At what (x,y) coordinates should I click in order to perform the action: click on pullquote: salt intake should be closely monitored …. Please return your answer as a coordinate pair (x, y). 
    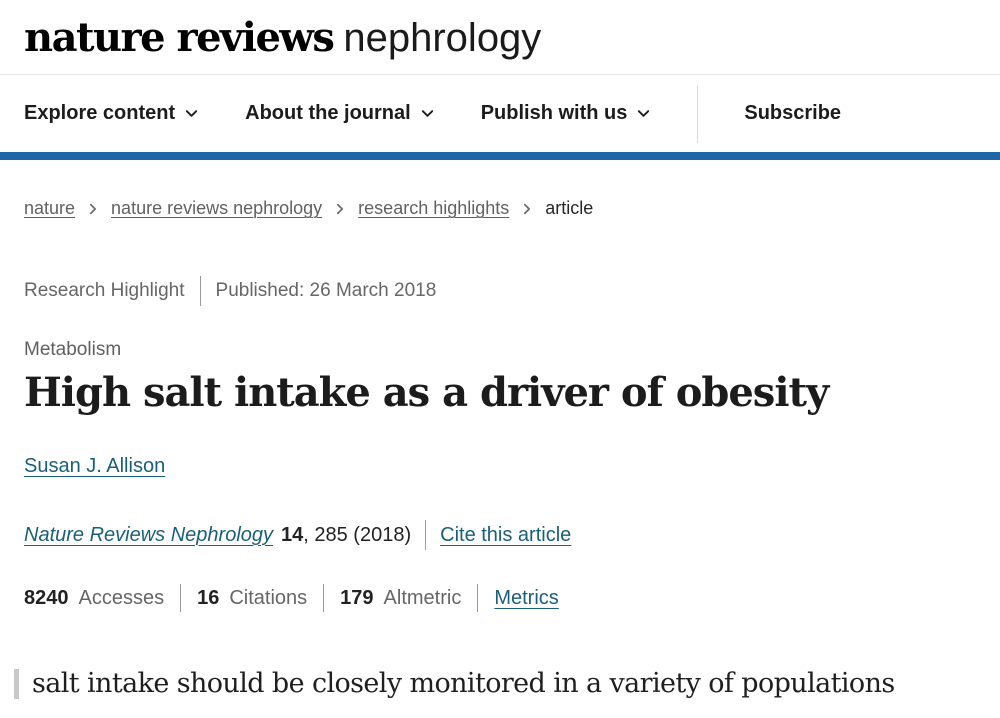
    Looking at the image, I should click on (495, 683).